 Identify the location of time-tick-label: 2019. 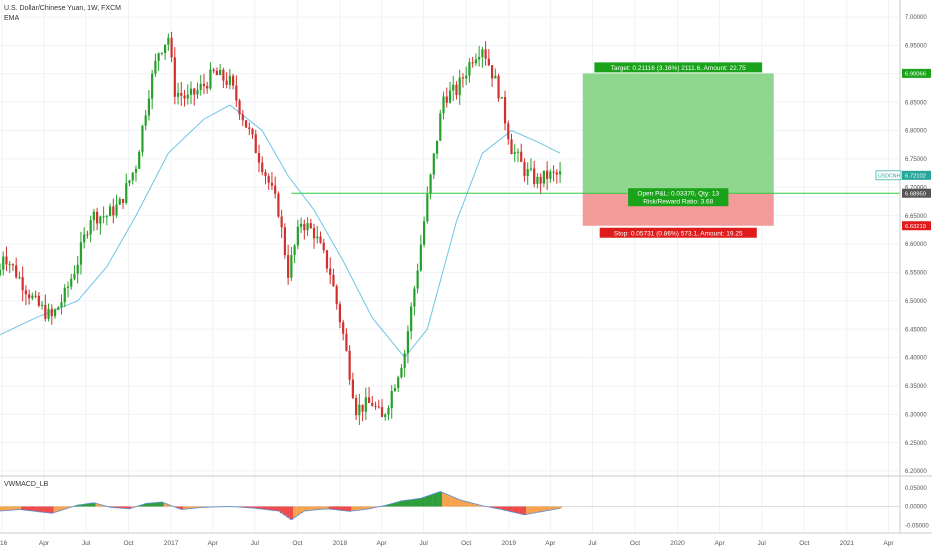
(509, 543).